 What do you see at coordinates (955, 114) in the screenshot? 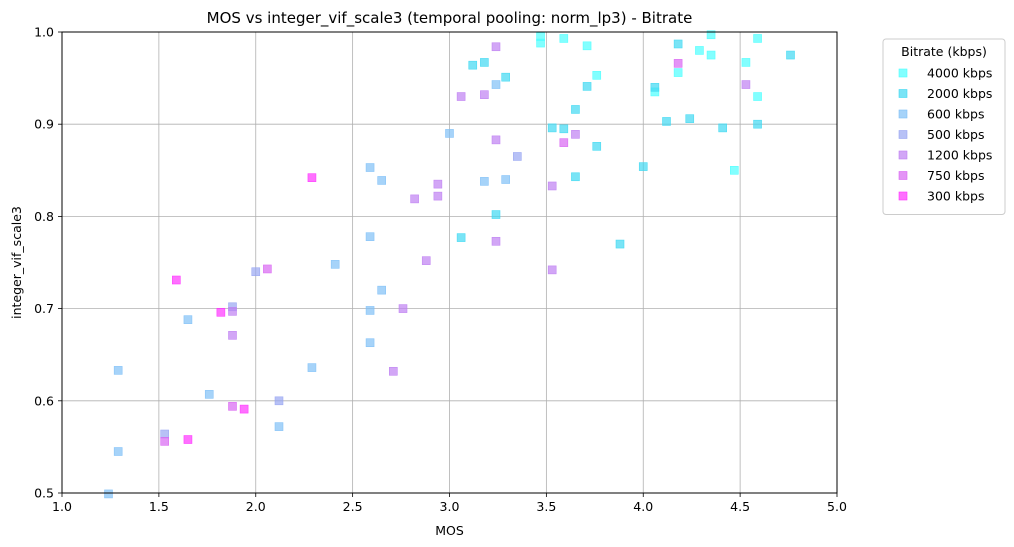
I see `legend-label: 600 kbps` at bounding box center [955, 114].